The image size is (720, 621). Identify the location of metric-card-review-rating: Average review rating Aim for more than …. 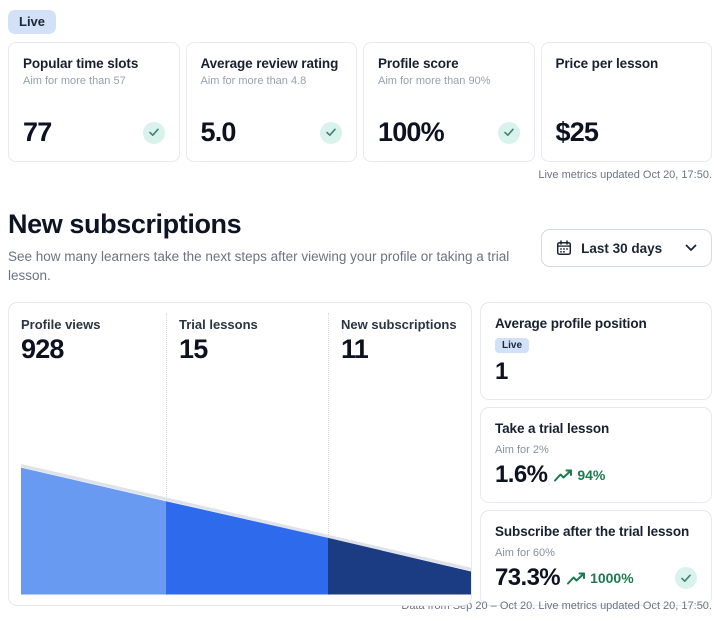
(271, 102).